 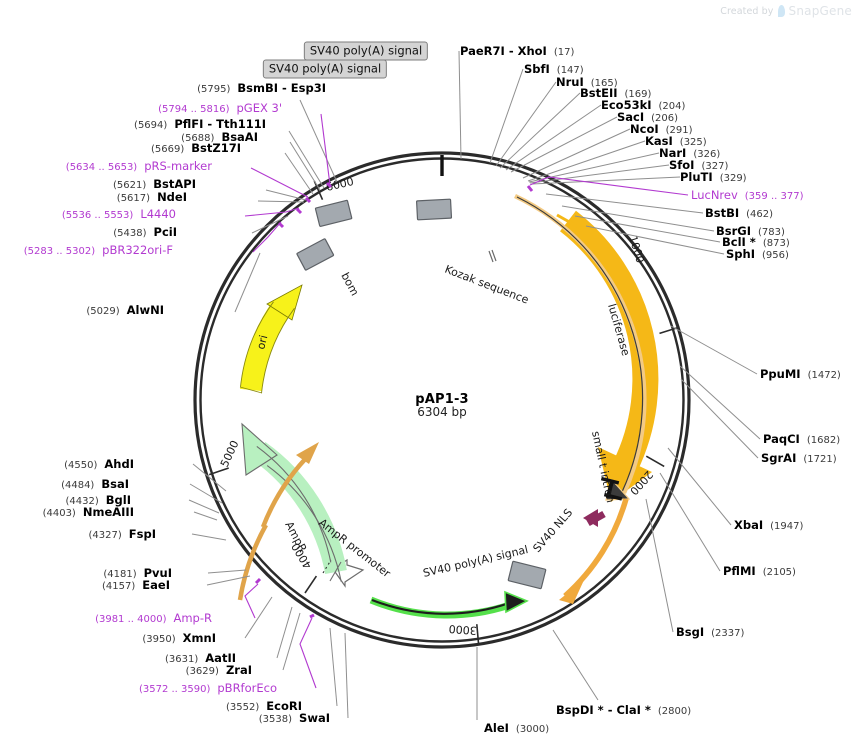 I want to click on feature-ampr, so click(x=294, y=502).